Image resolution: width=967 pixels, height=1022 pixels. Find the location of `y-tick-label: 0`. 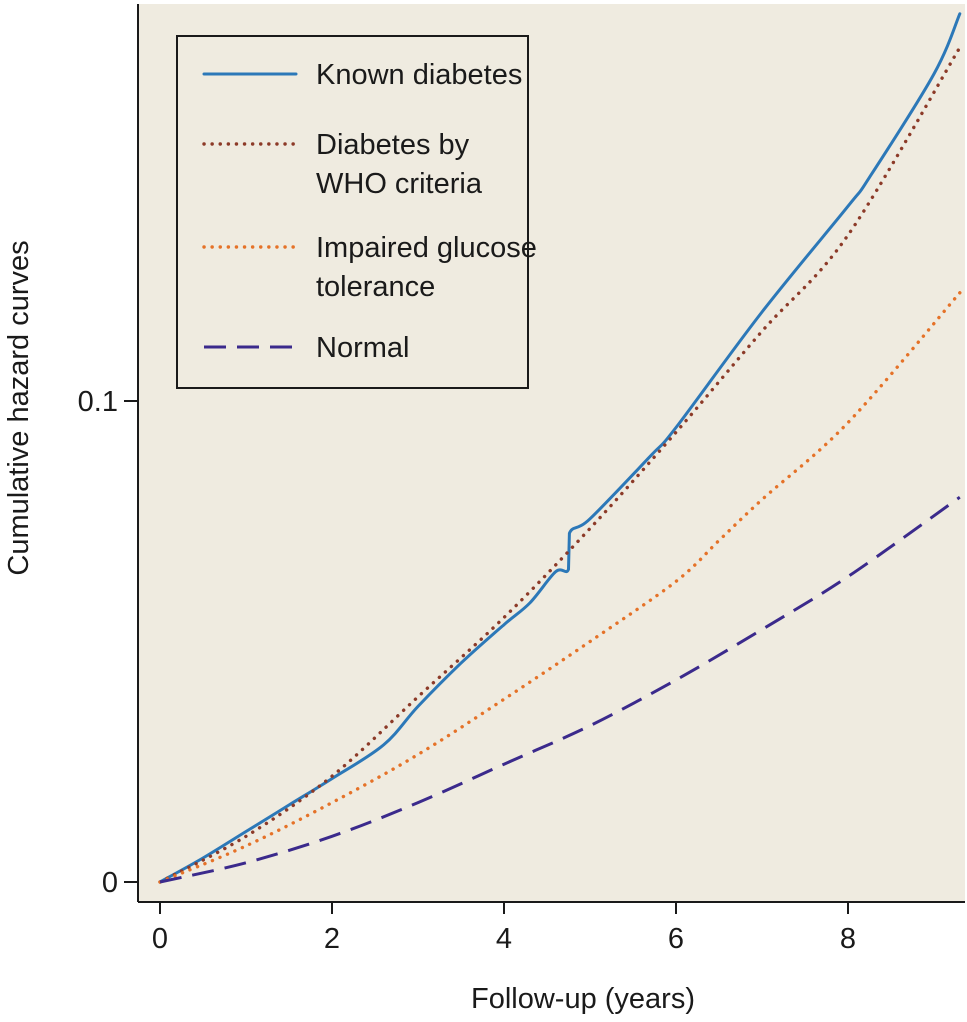

y-tick-label: 0 is located at coordinates (110, 883).